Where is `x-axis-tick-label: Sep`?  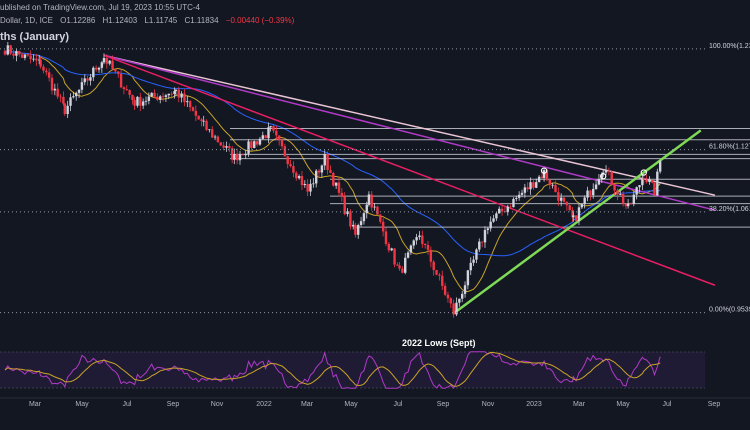
x-axis-tick-label: Sep is located at coordinates (173, 404).